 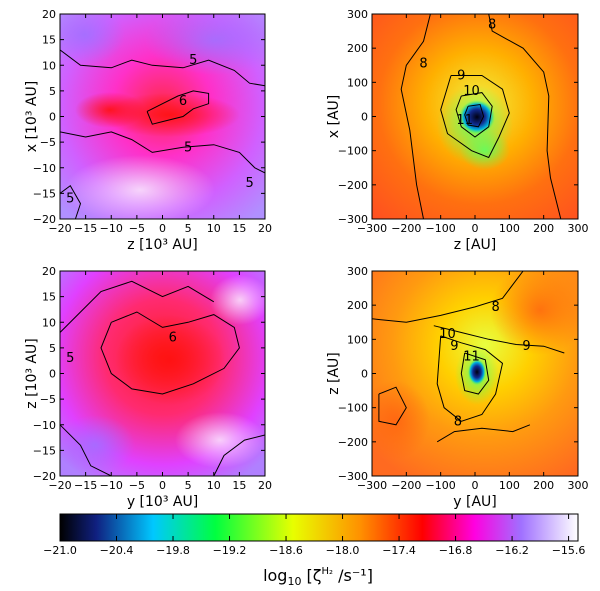 What do you see at coordinates (162, 502) in the screenshot?
I see `x-axis-label-bottom-left: y [10³ AU]` at bounding box center [162, 502].